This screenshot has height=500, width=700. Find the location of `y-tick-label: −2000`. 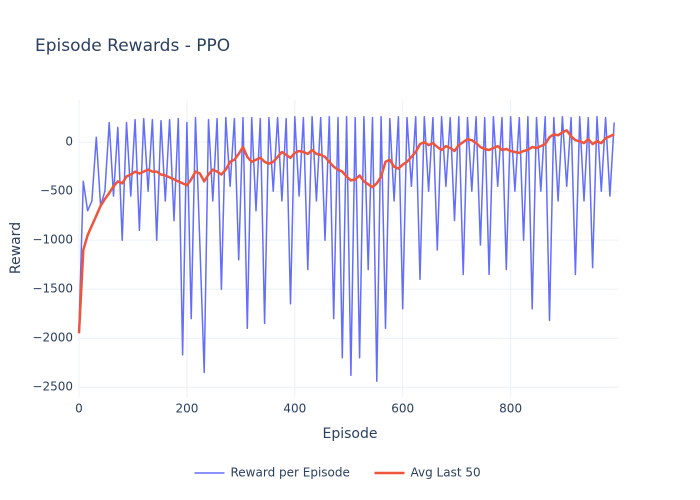

y-tick-label: −2000 is located at coordinates (52, 338).